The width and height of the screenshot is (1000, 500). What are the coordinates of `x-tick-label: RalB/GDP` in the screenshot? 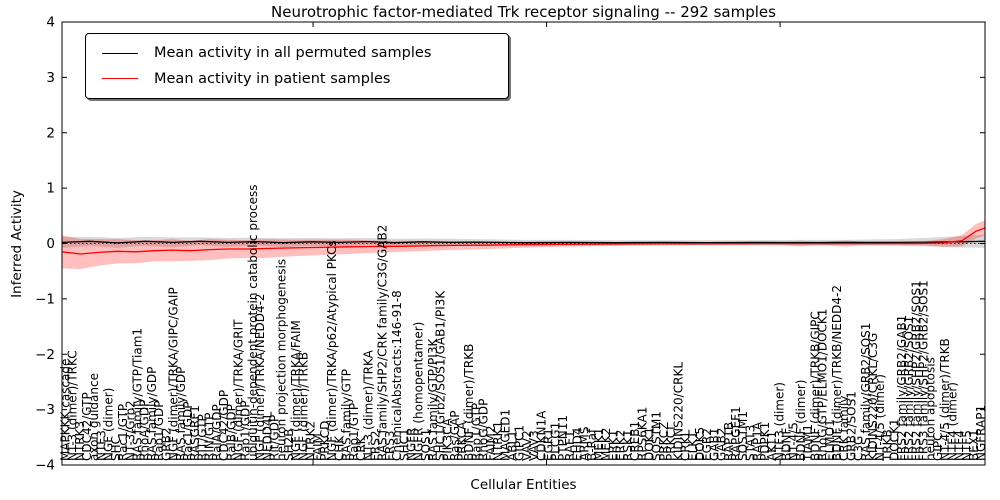 It's located at (231, 432).